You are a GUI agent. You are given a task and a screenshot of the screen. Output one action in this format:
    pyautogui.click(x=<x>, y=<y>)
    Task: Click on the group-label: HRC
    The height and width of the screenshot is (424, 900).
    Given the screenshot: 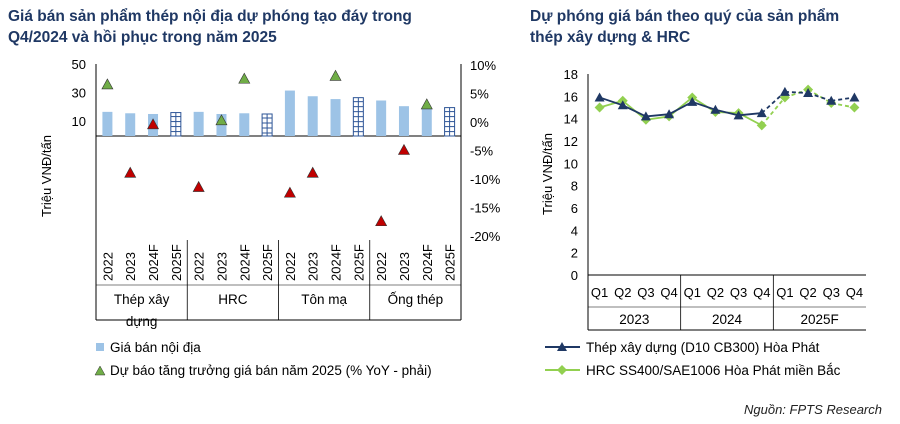 What is the action you would take?
    pyautogui.click(x=232, y=299)
    